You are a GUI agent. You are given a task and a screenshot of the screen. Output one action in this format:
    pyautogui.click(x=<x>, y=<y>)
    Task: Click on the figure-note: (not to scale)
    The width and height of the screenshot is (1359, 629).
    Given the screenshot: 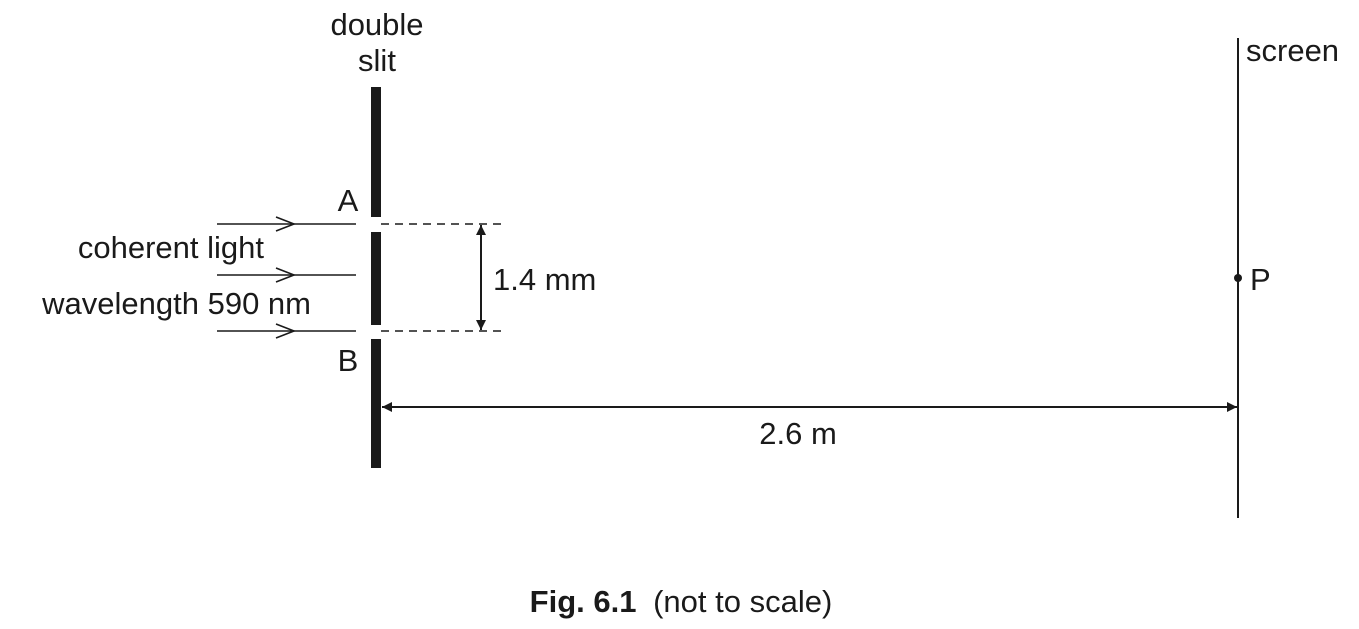 What is the action you would take?
    pyautogui.click(x=742, y=601)
    